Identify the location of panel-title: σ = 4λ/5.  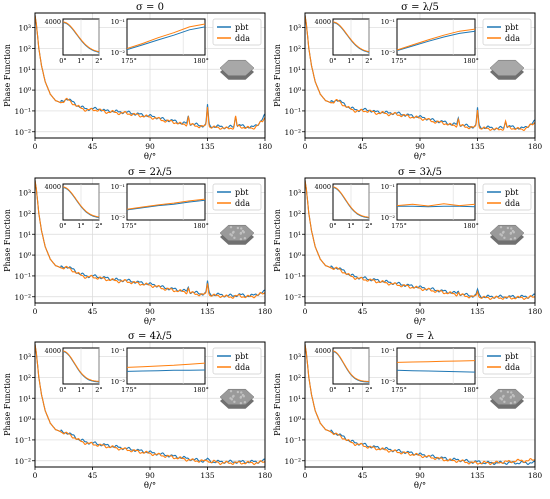
(150, 336).